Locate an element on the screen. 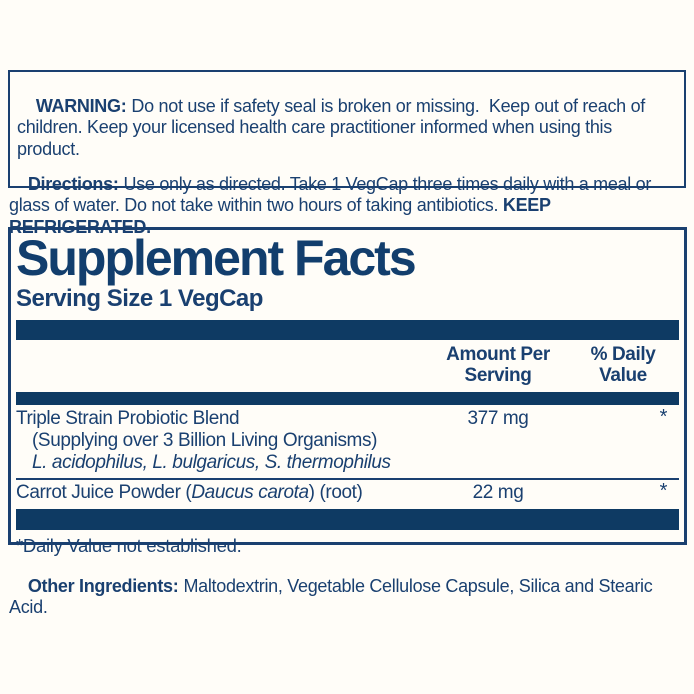 The height and width of the screenshot is (694, 694). divider-bar-bottom is located at coordinates (347, 519).